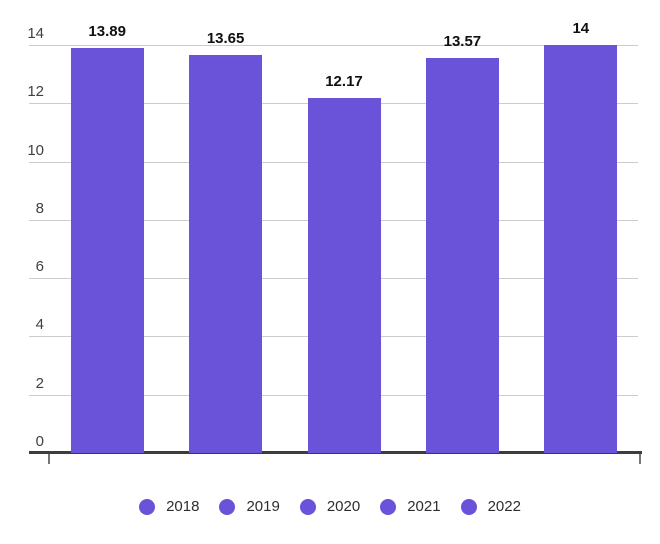 This screenshot has height=544, width=660. I want to click on bar-value-label-2018: 13.89, so click(107, 32).